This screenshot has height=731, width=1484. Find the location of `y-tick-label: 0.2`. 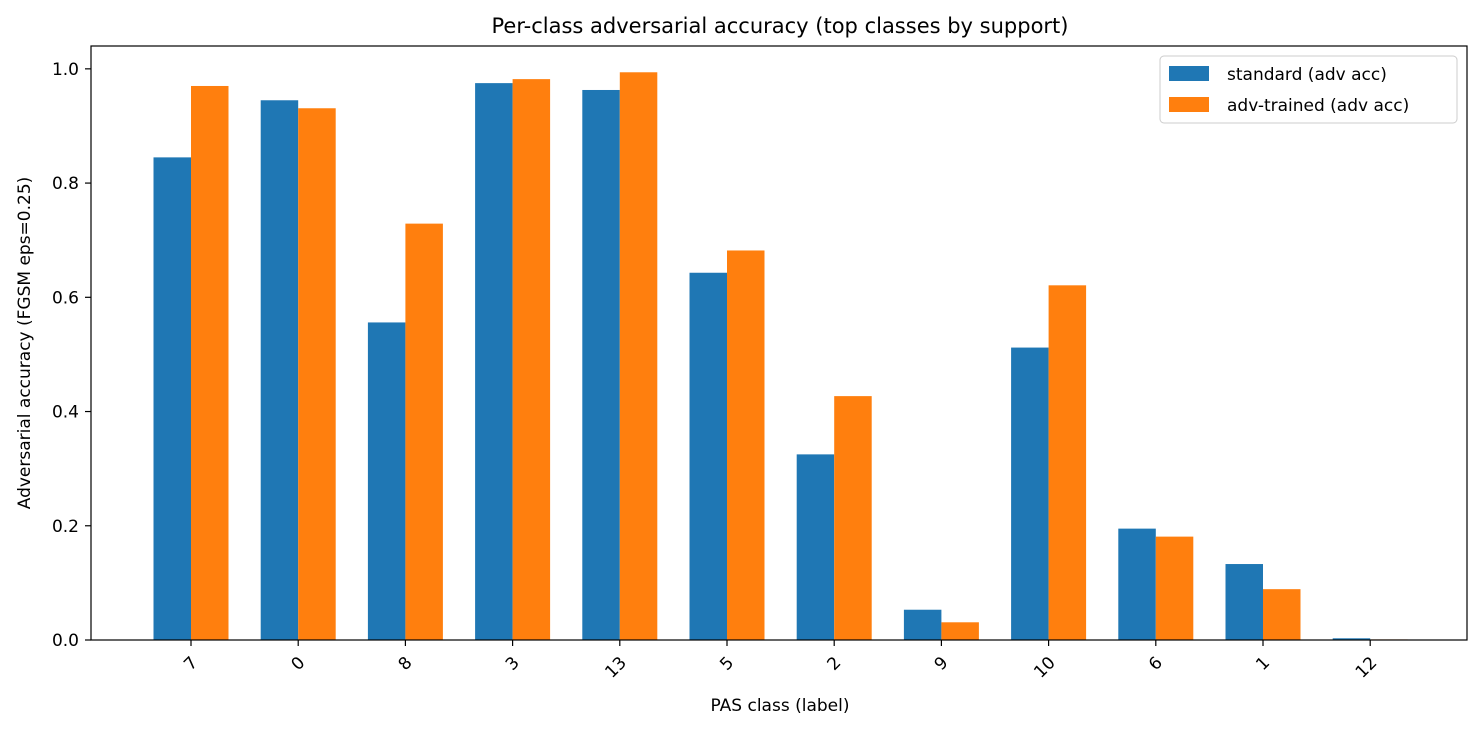

y-tick-label: 0.2 is located at coordinates (65, 527).